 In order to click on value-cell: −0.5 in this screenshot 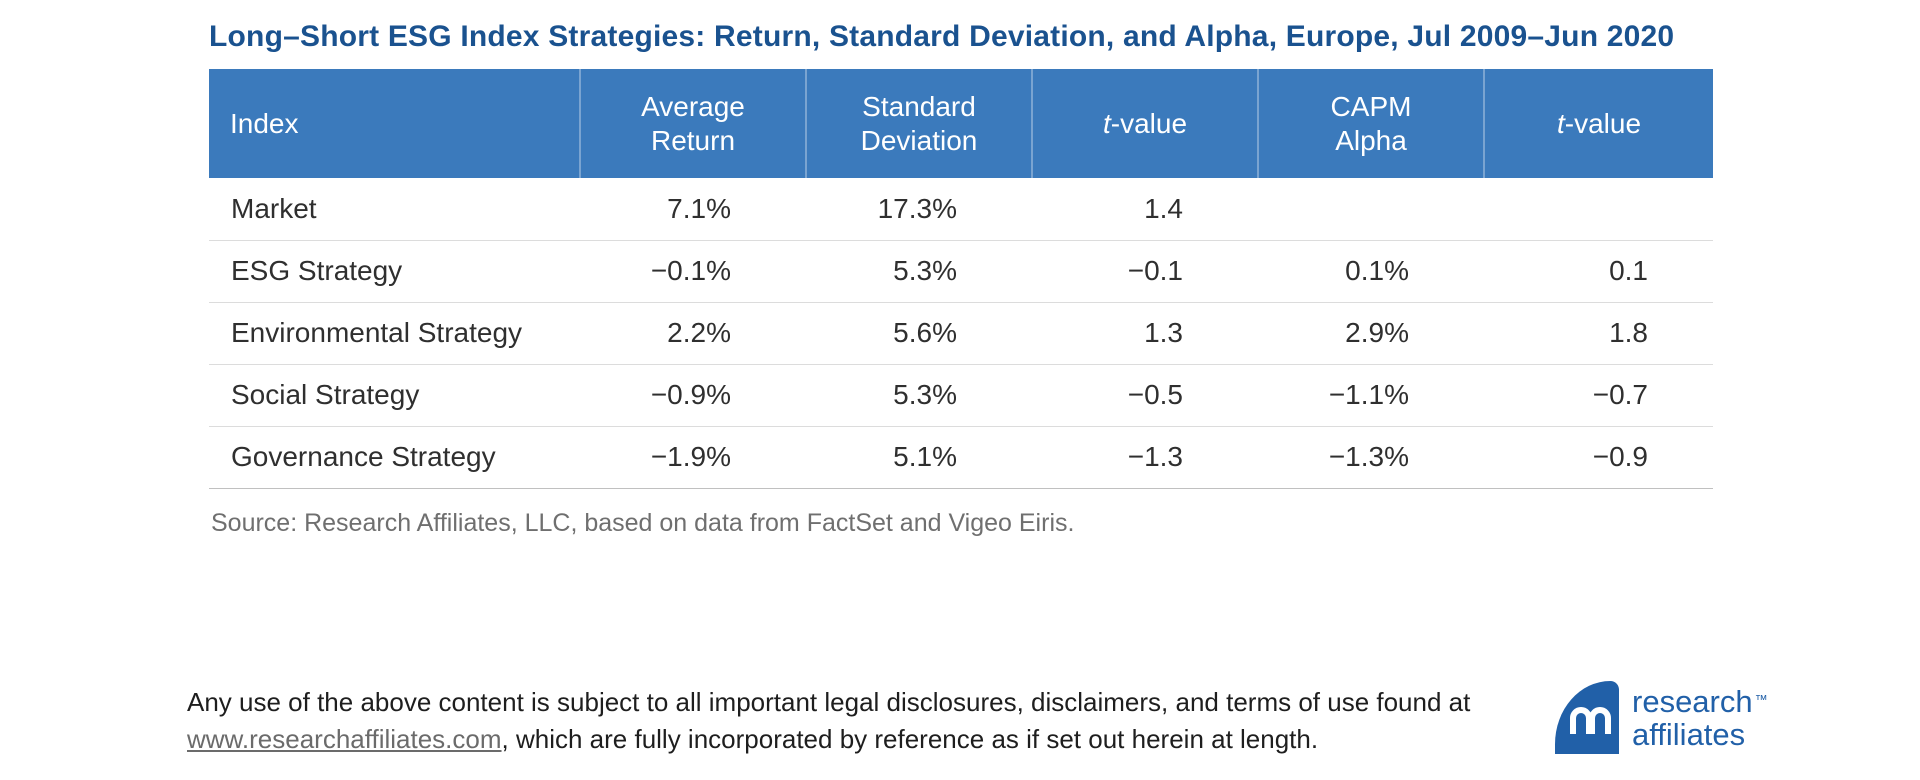, I will do `click(1155, 394)`.